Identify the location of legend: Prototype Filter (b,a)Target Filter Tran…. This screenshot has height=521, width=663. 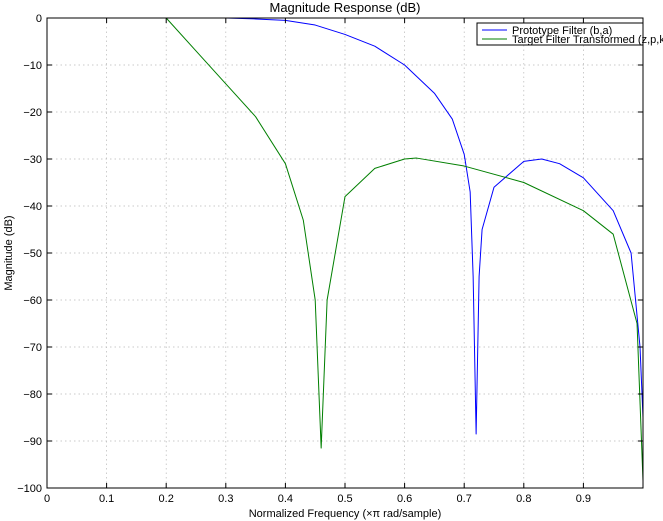
(569, 34).